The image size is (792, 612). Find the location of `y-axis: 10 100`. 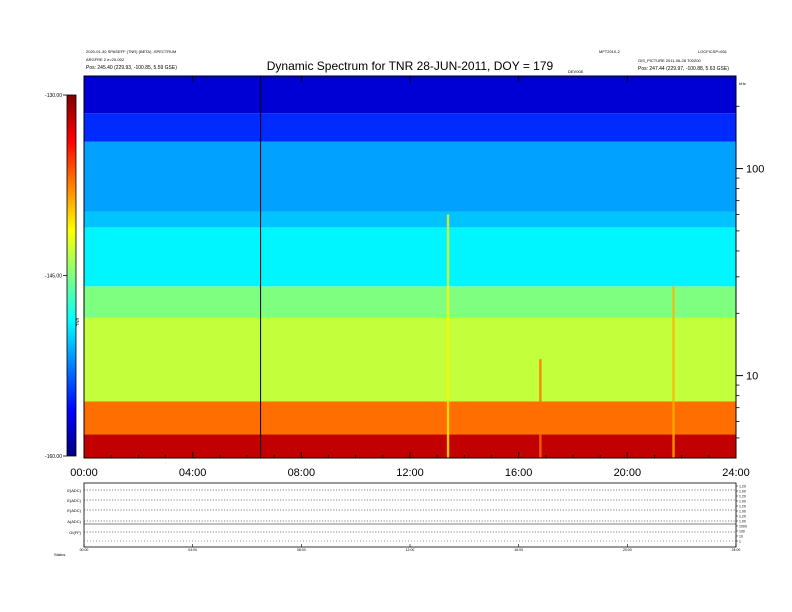

y-axis: 10 100 is located at coordinates (750, 272).